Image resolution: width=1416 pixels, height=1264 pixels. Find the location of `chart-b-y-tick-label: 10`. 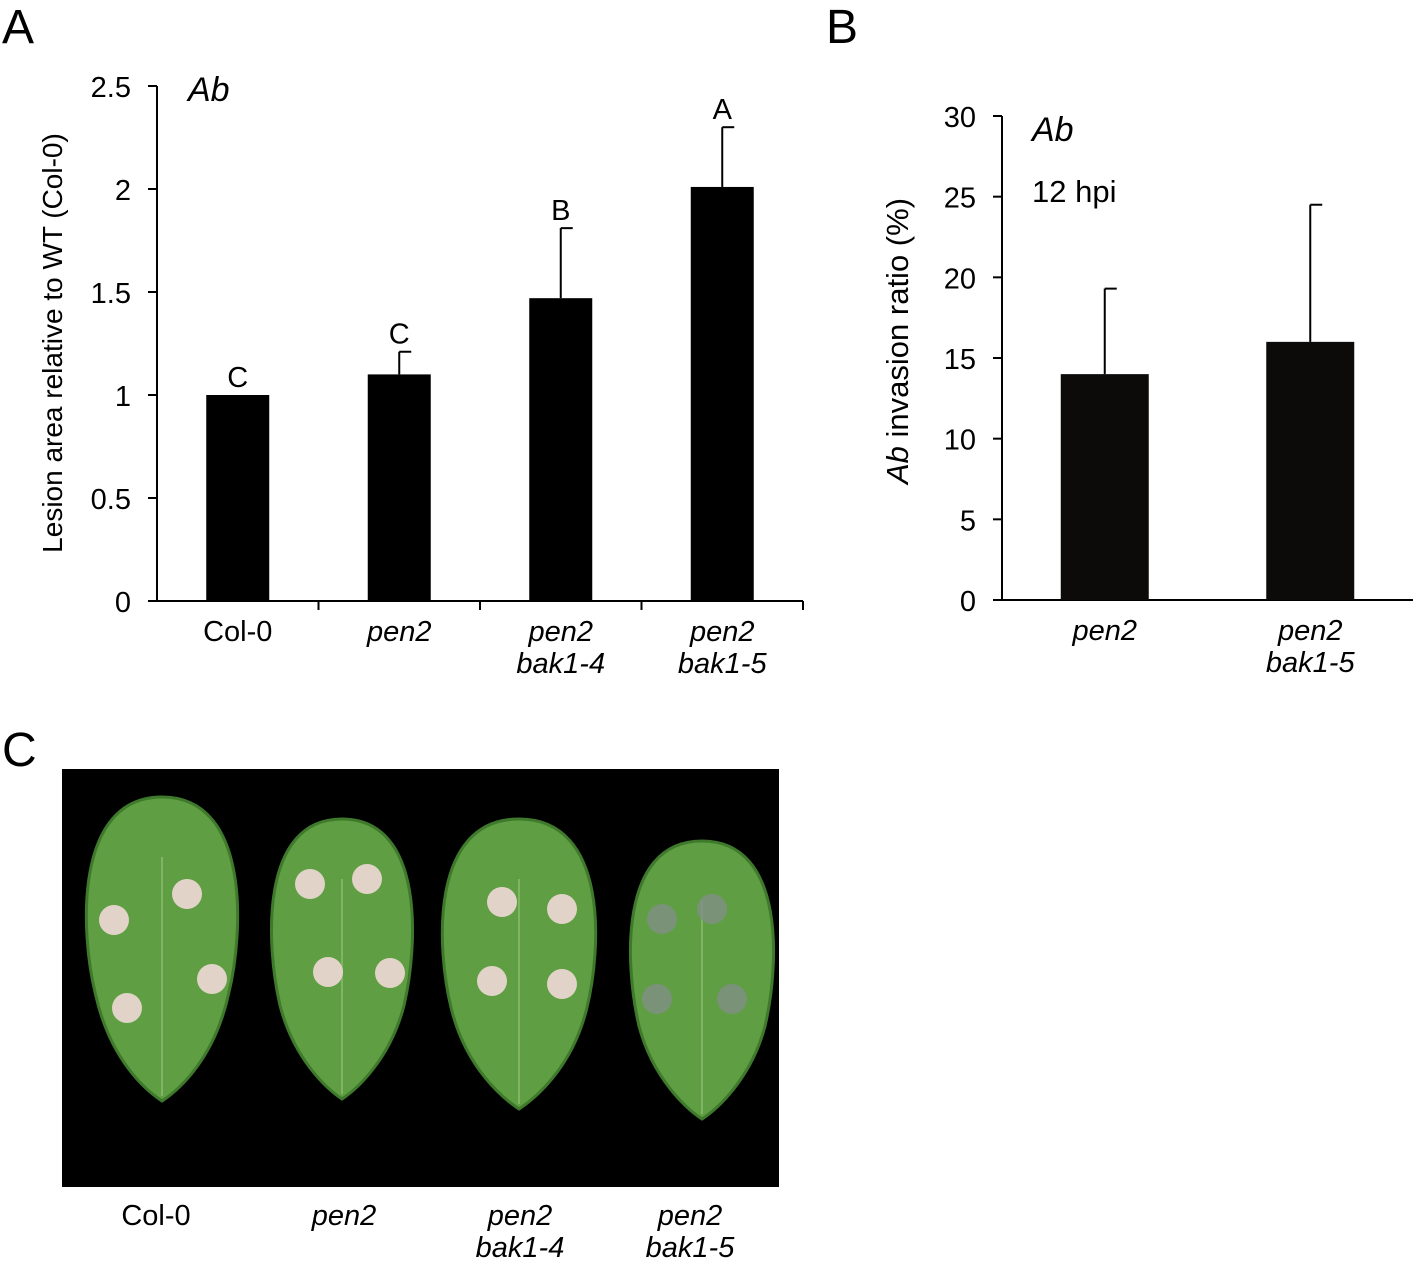

chart-b-y-tick-label: 10 is located at coordinates (960, 441).